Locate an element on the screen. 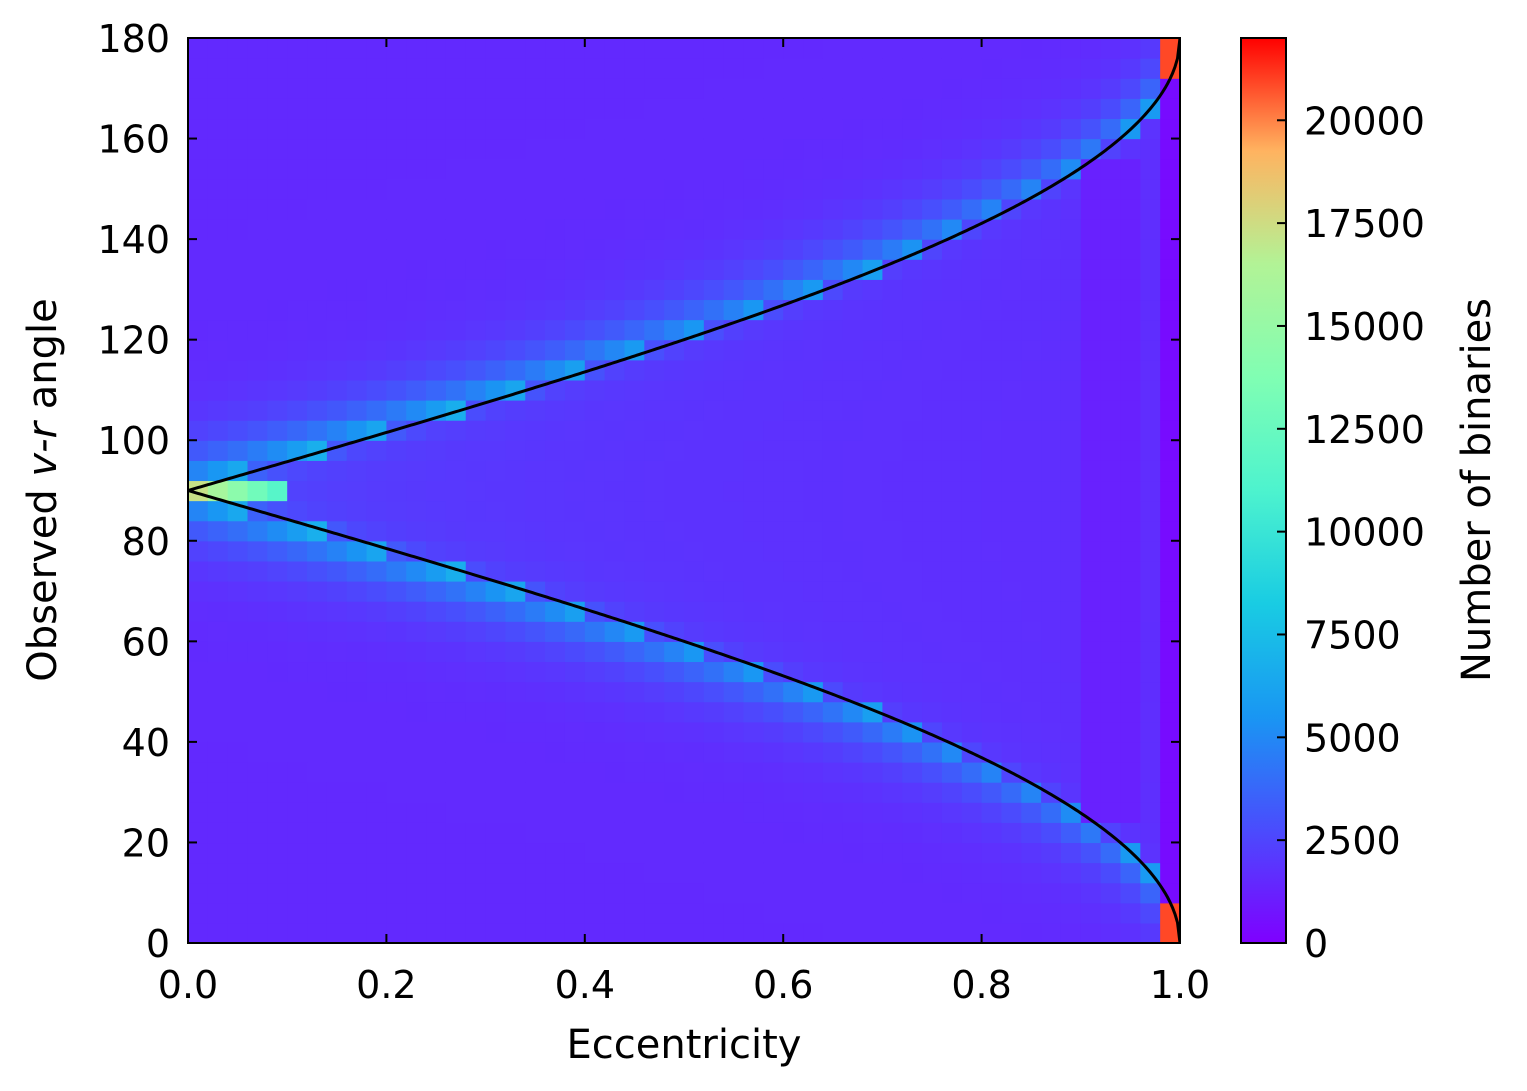 The width and height of the screenshot is (1527, 1091). y-axis-label-pre: Observed is located at coordinates (43, 579).